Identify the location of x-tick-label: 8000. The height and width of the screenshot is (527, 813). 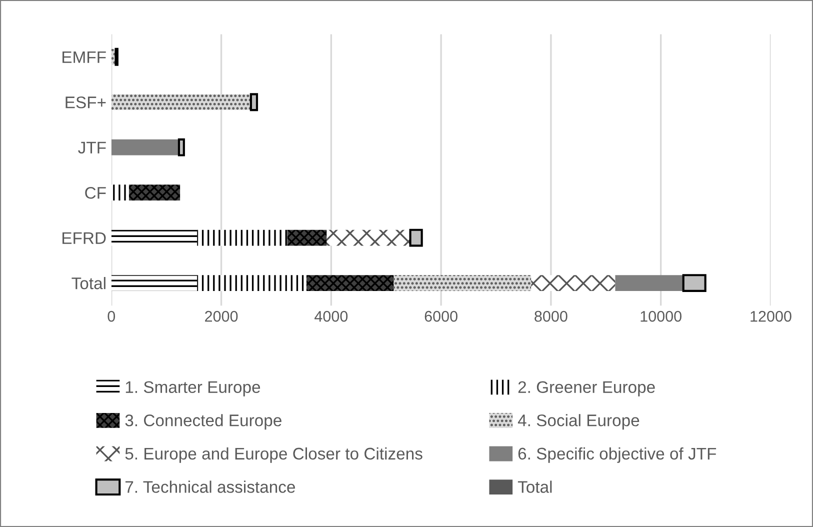
(551, 316).